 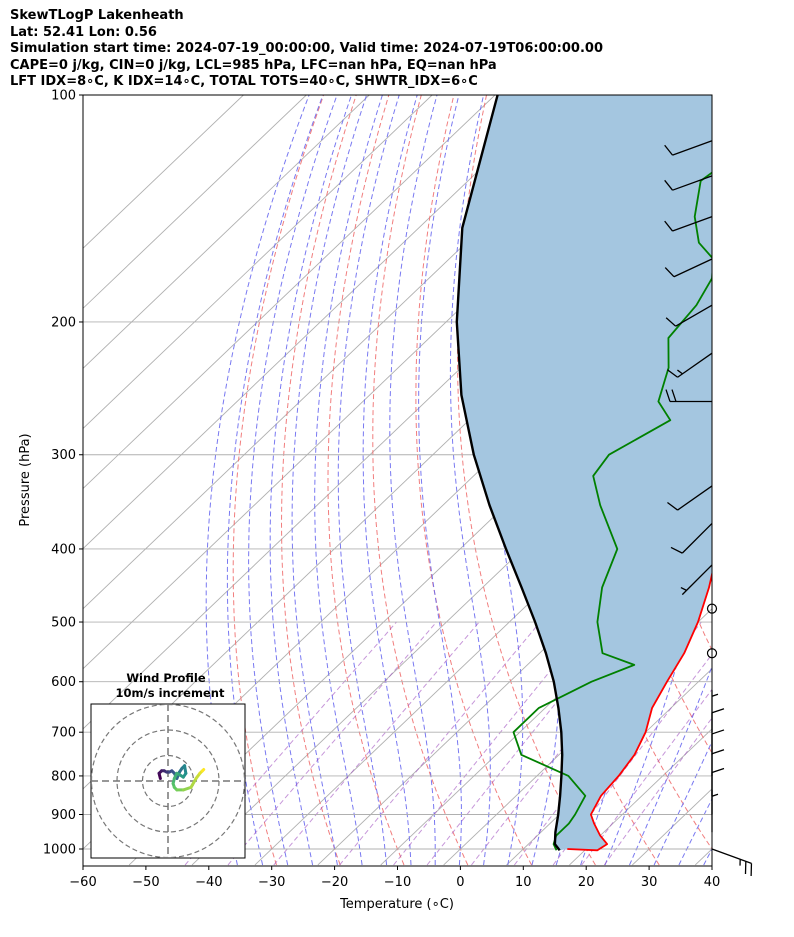 I want to click on inset-subtitle: 10m/s increment, so click(x=170, y=693).